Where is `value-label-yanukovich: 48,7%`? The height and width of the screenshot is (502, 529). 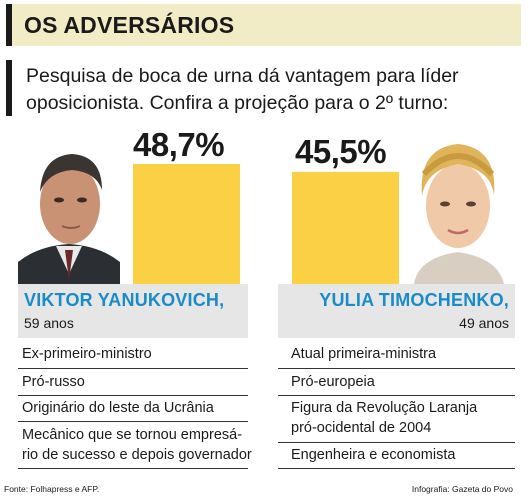
value-label-yanukovich: 48,7% is located at coordinates (179, 144).